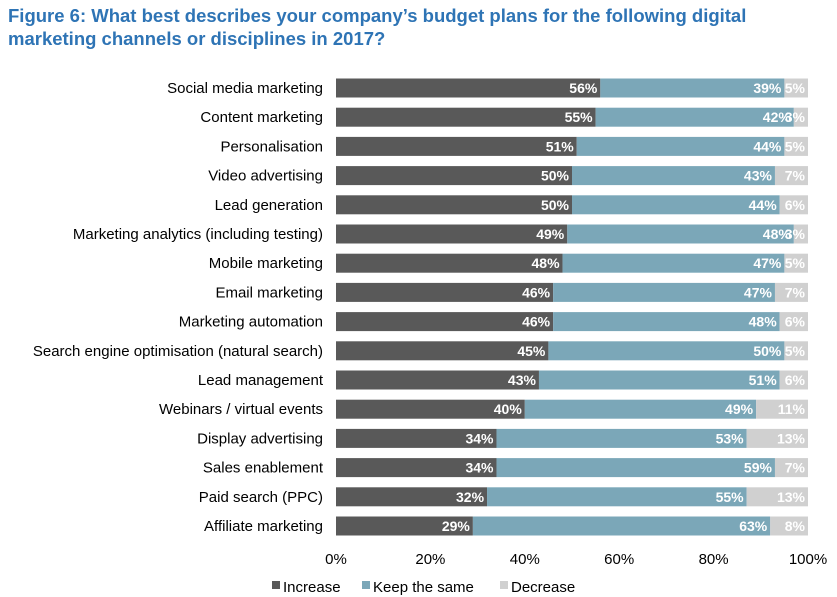  Describe the element at coordinates (430, 559) in the screenshot. I see `x-tick-label: 20%` at that location.